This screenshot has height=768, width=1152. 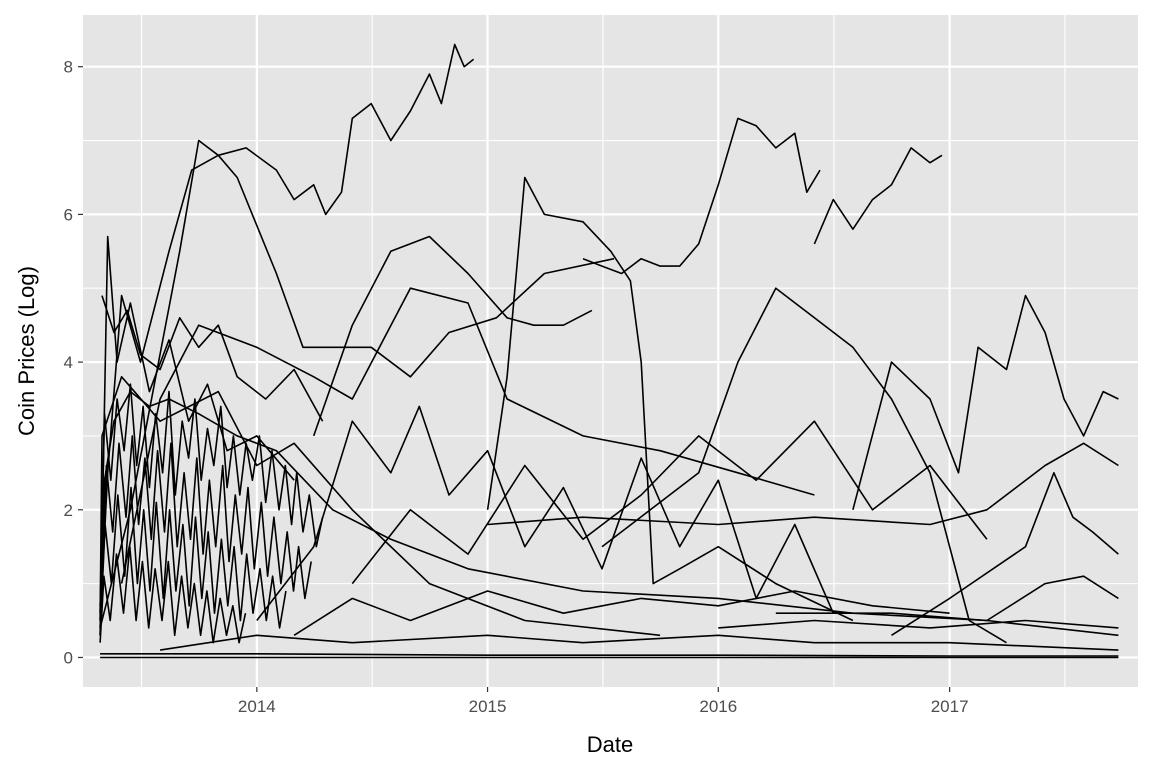 I want to click on y-tick-label: 6, so click(x=68, y=214).